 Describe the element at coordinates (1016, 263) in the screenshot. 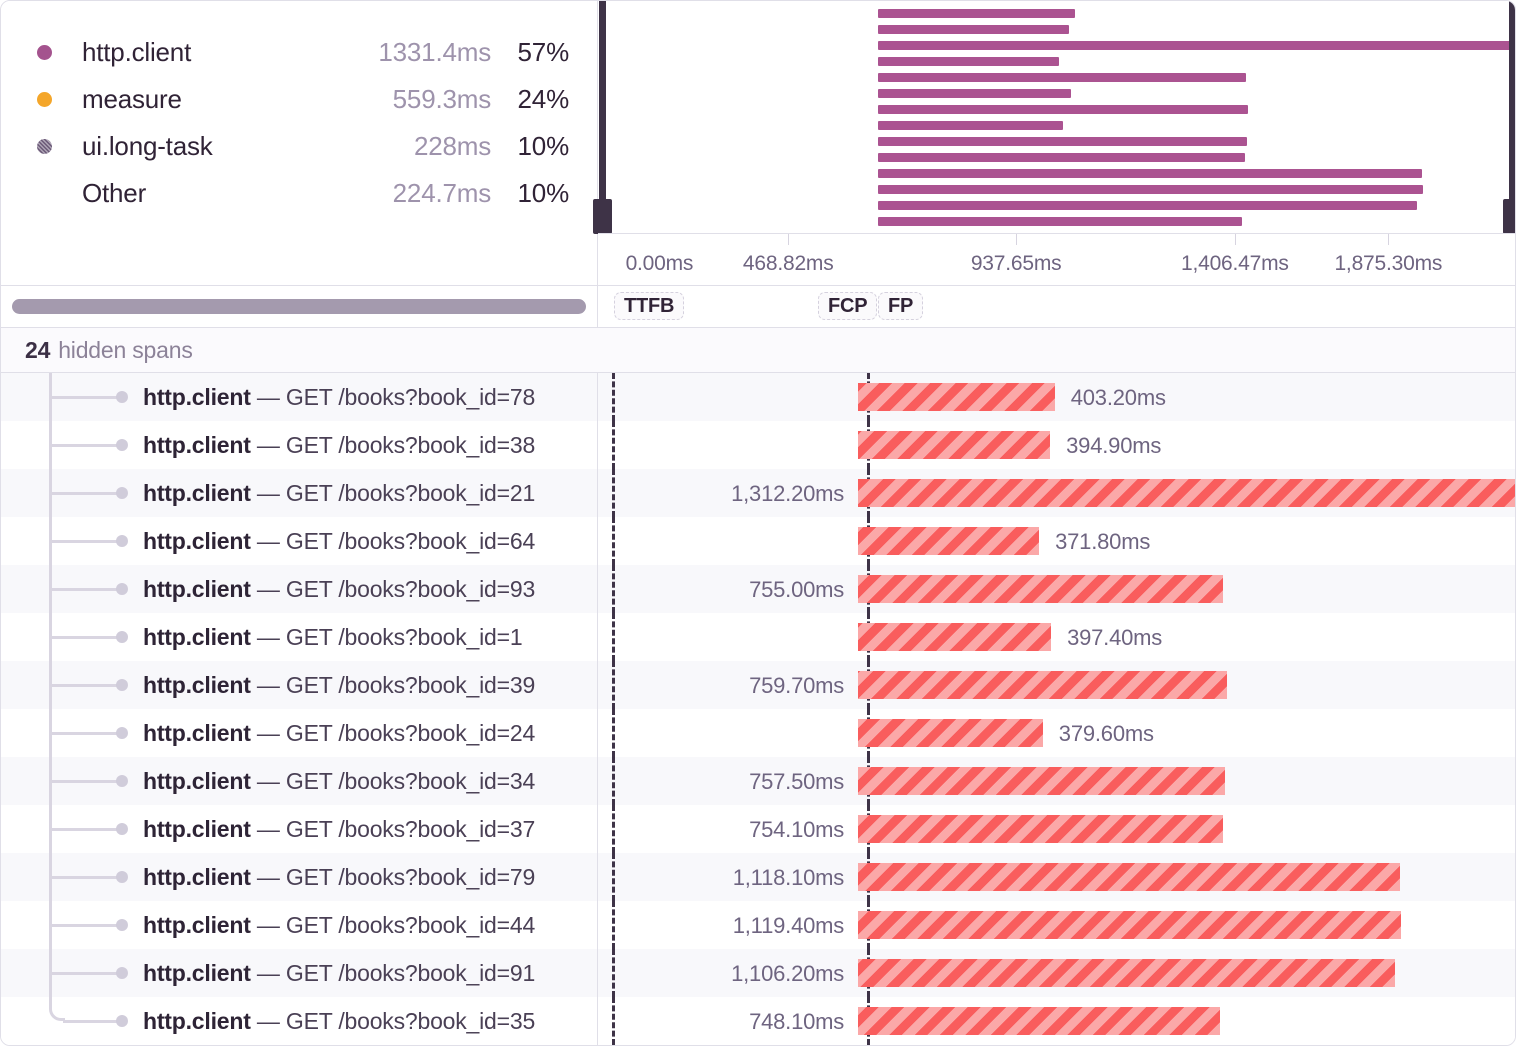

I see `axis-tick-label: 937.65ms` at that location.